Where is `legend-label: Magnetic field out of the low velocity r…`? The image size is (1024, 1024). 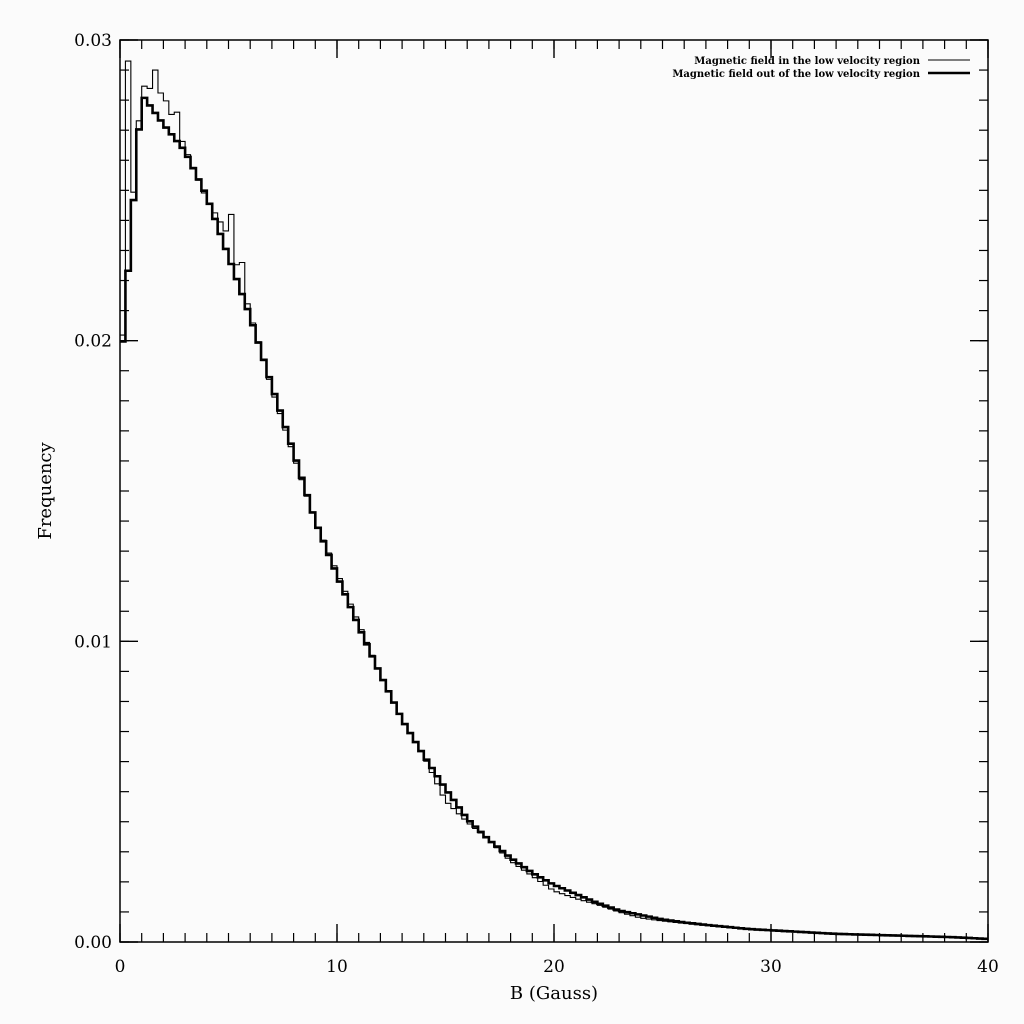
legend-label: Magnetic field out of the low velocity r… is located at coordinates (796, 74).